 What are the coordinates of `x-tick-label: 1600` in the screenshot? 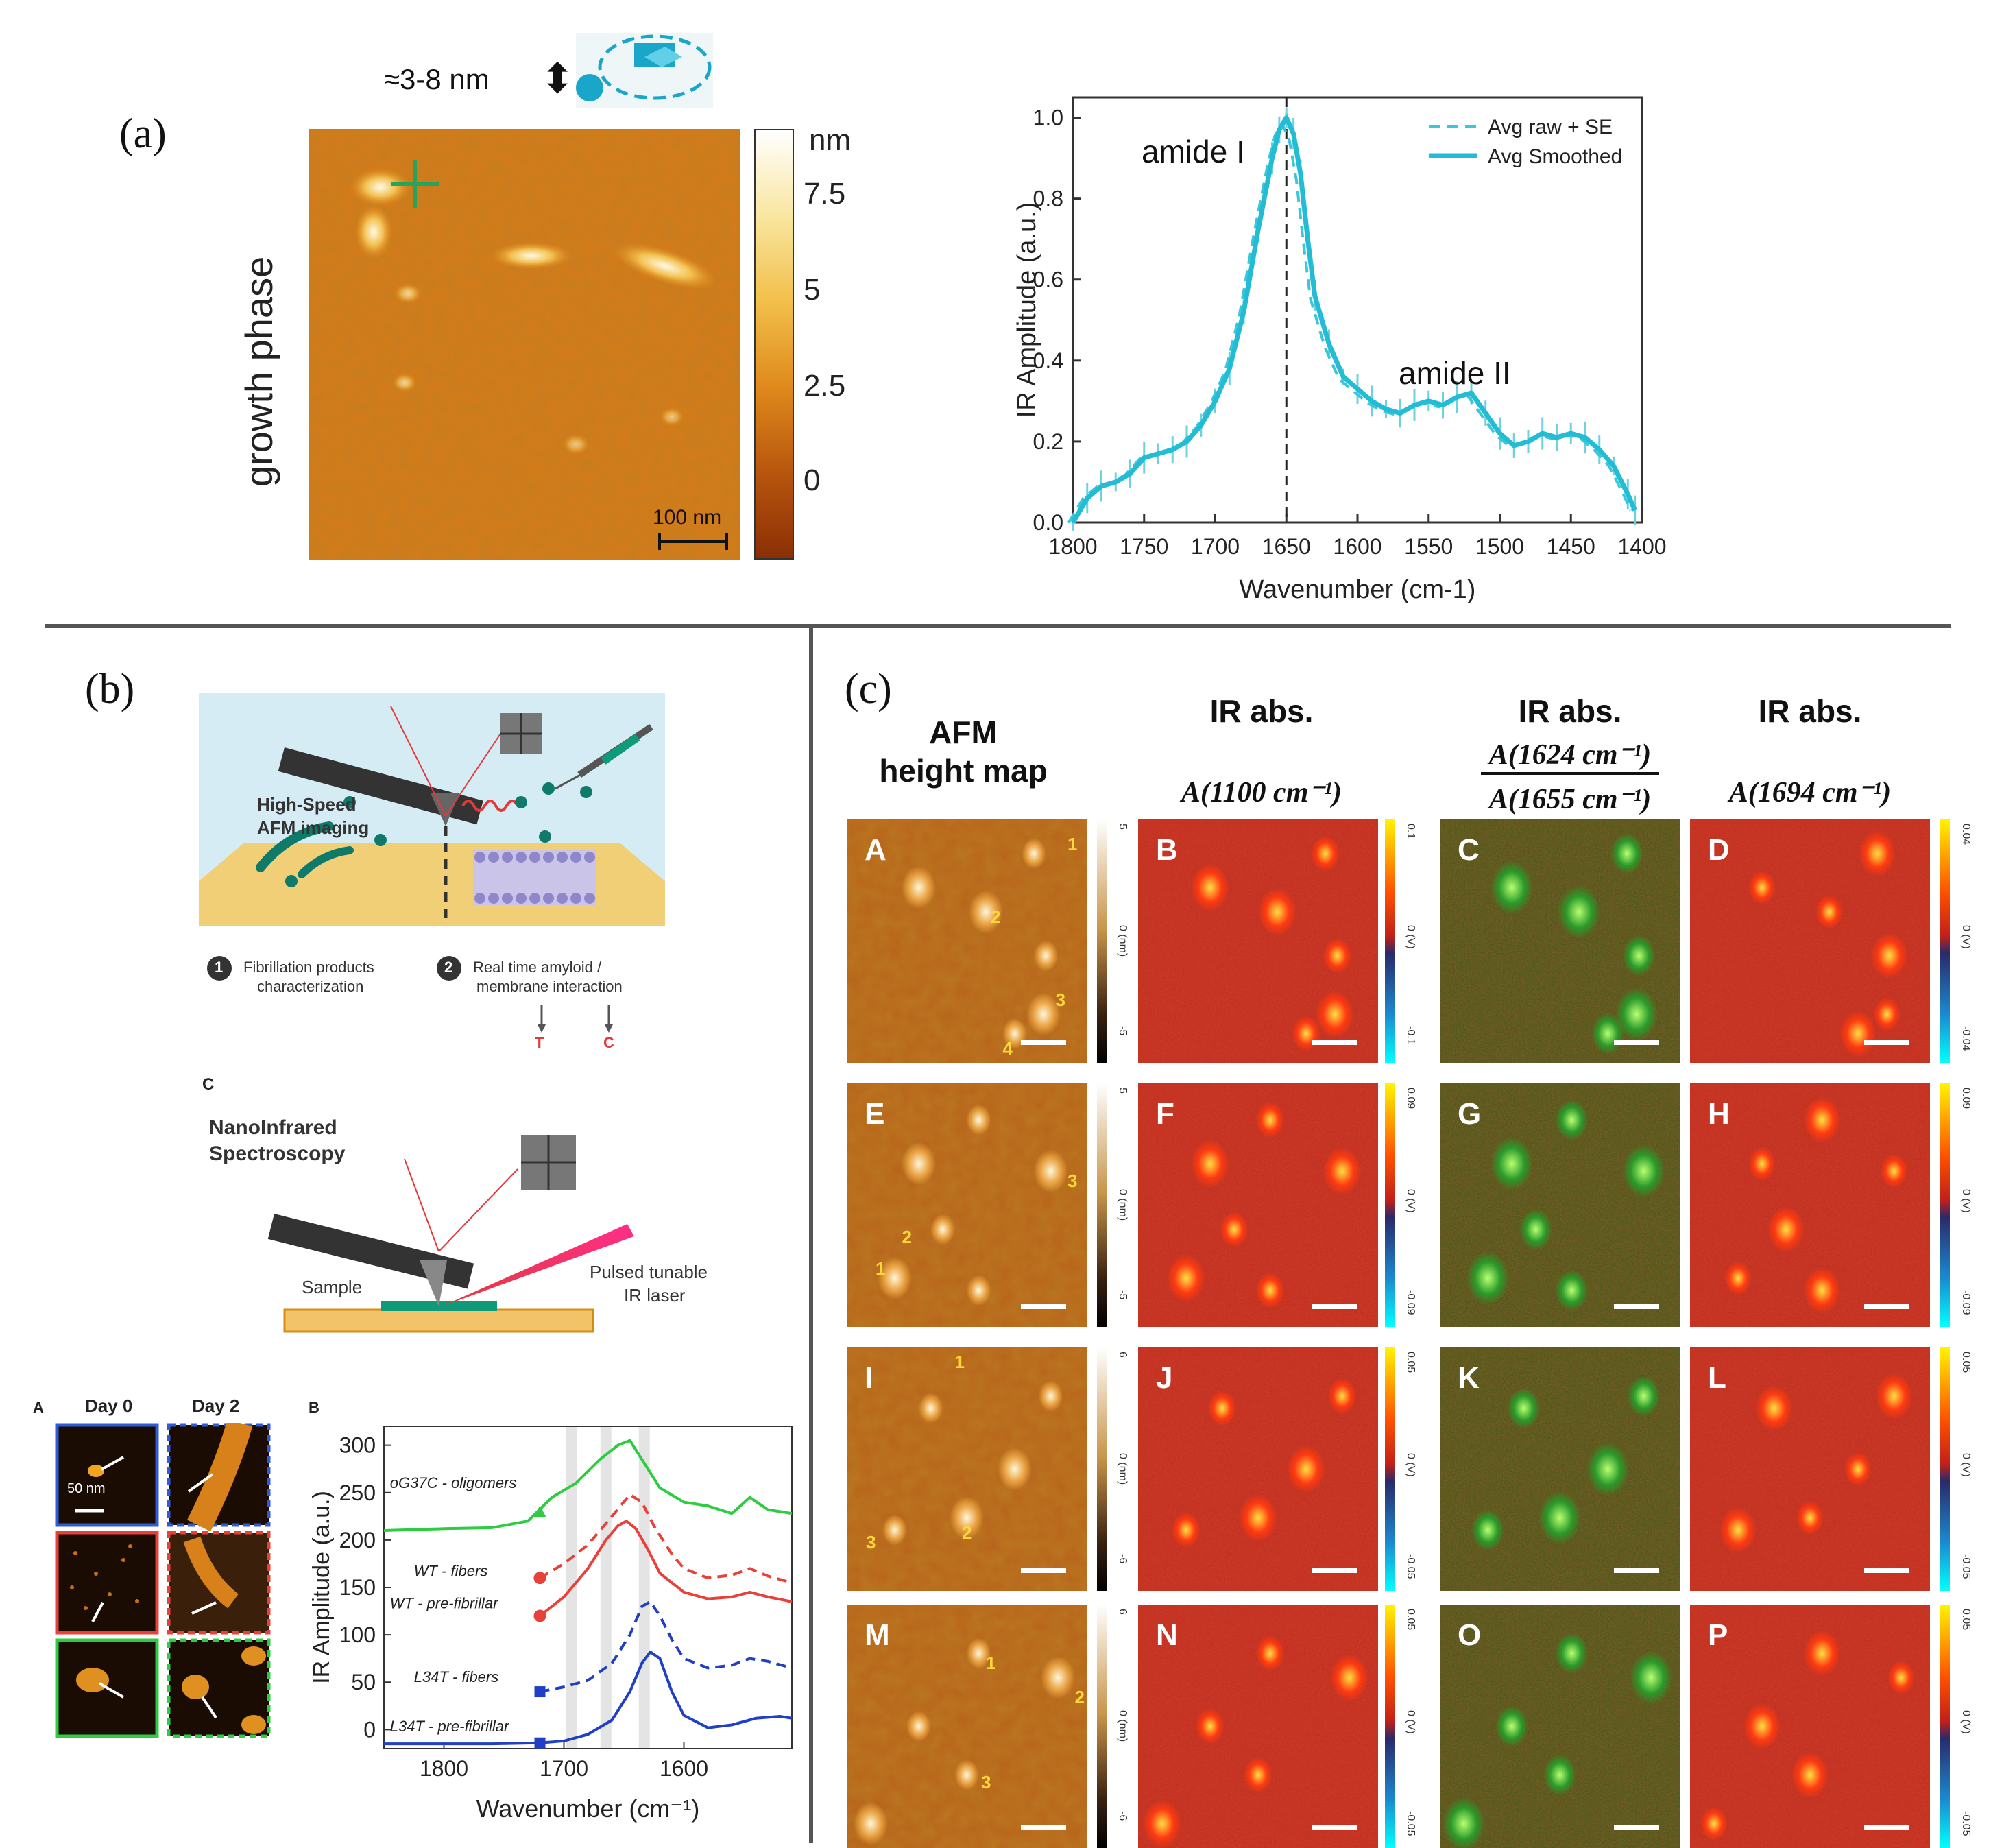 It's located at (1357, 546).